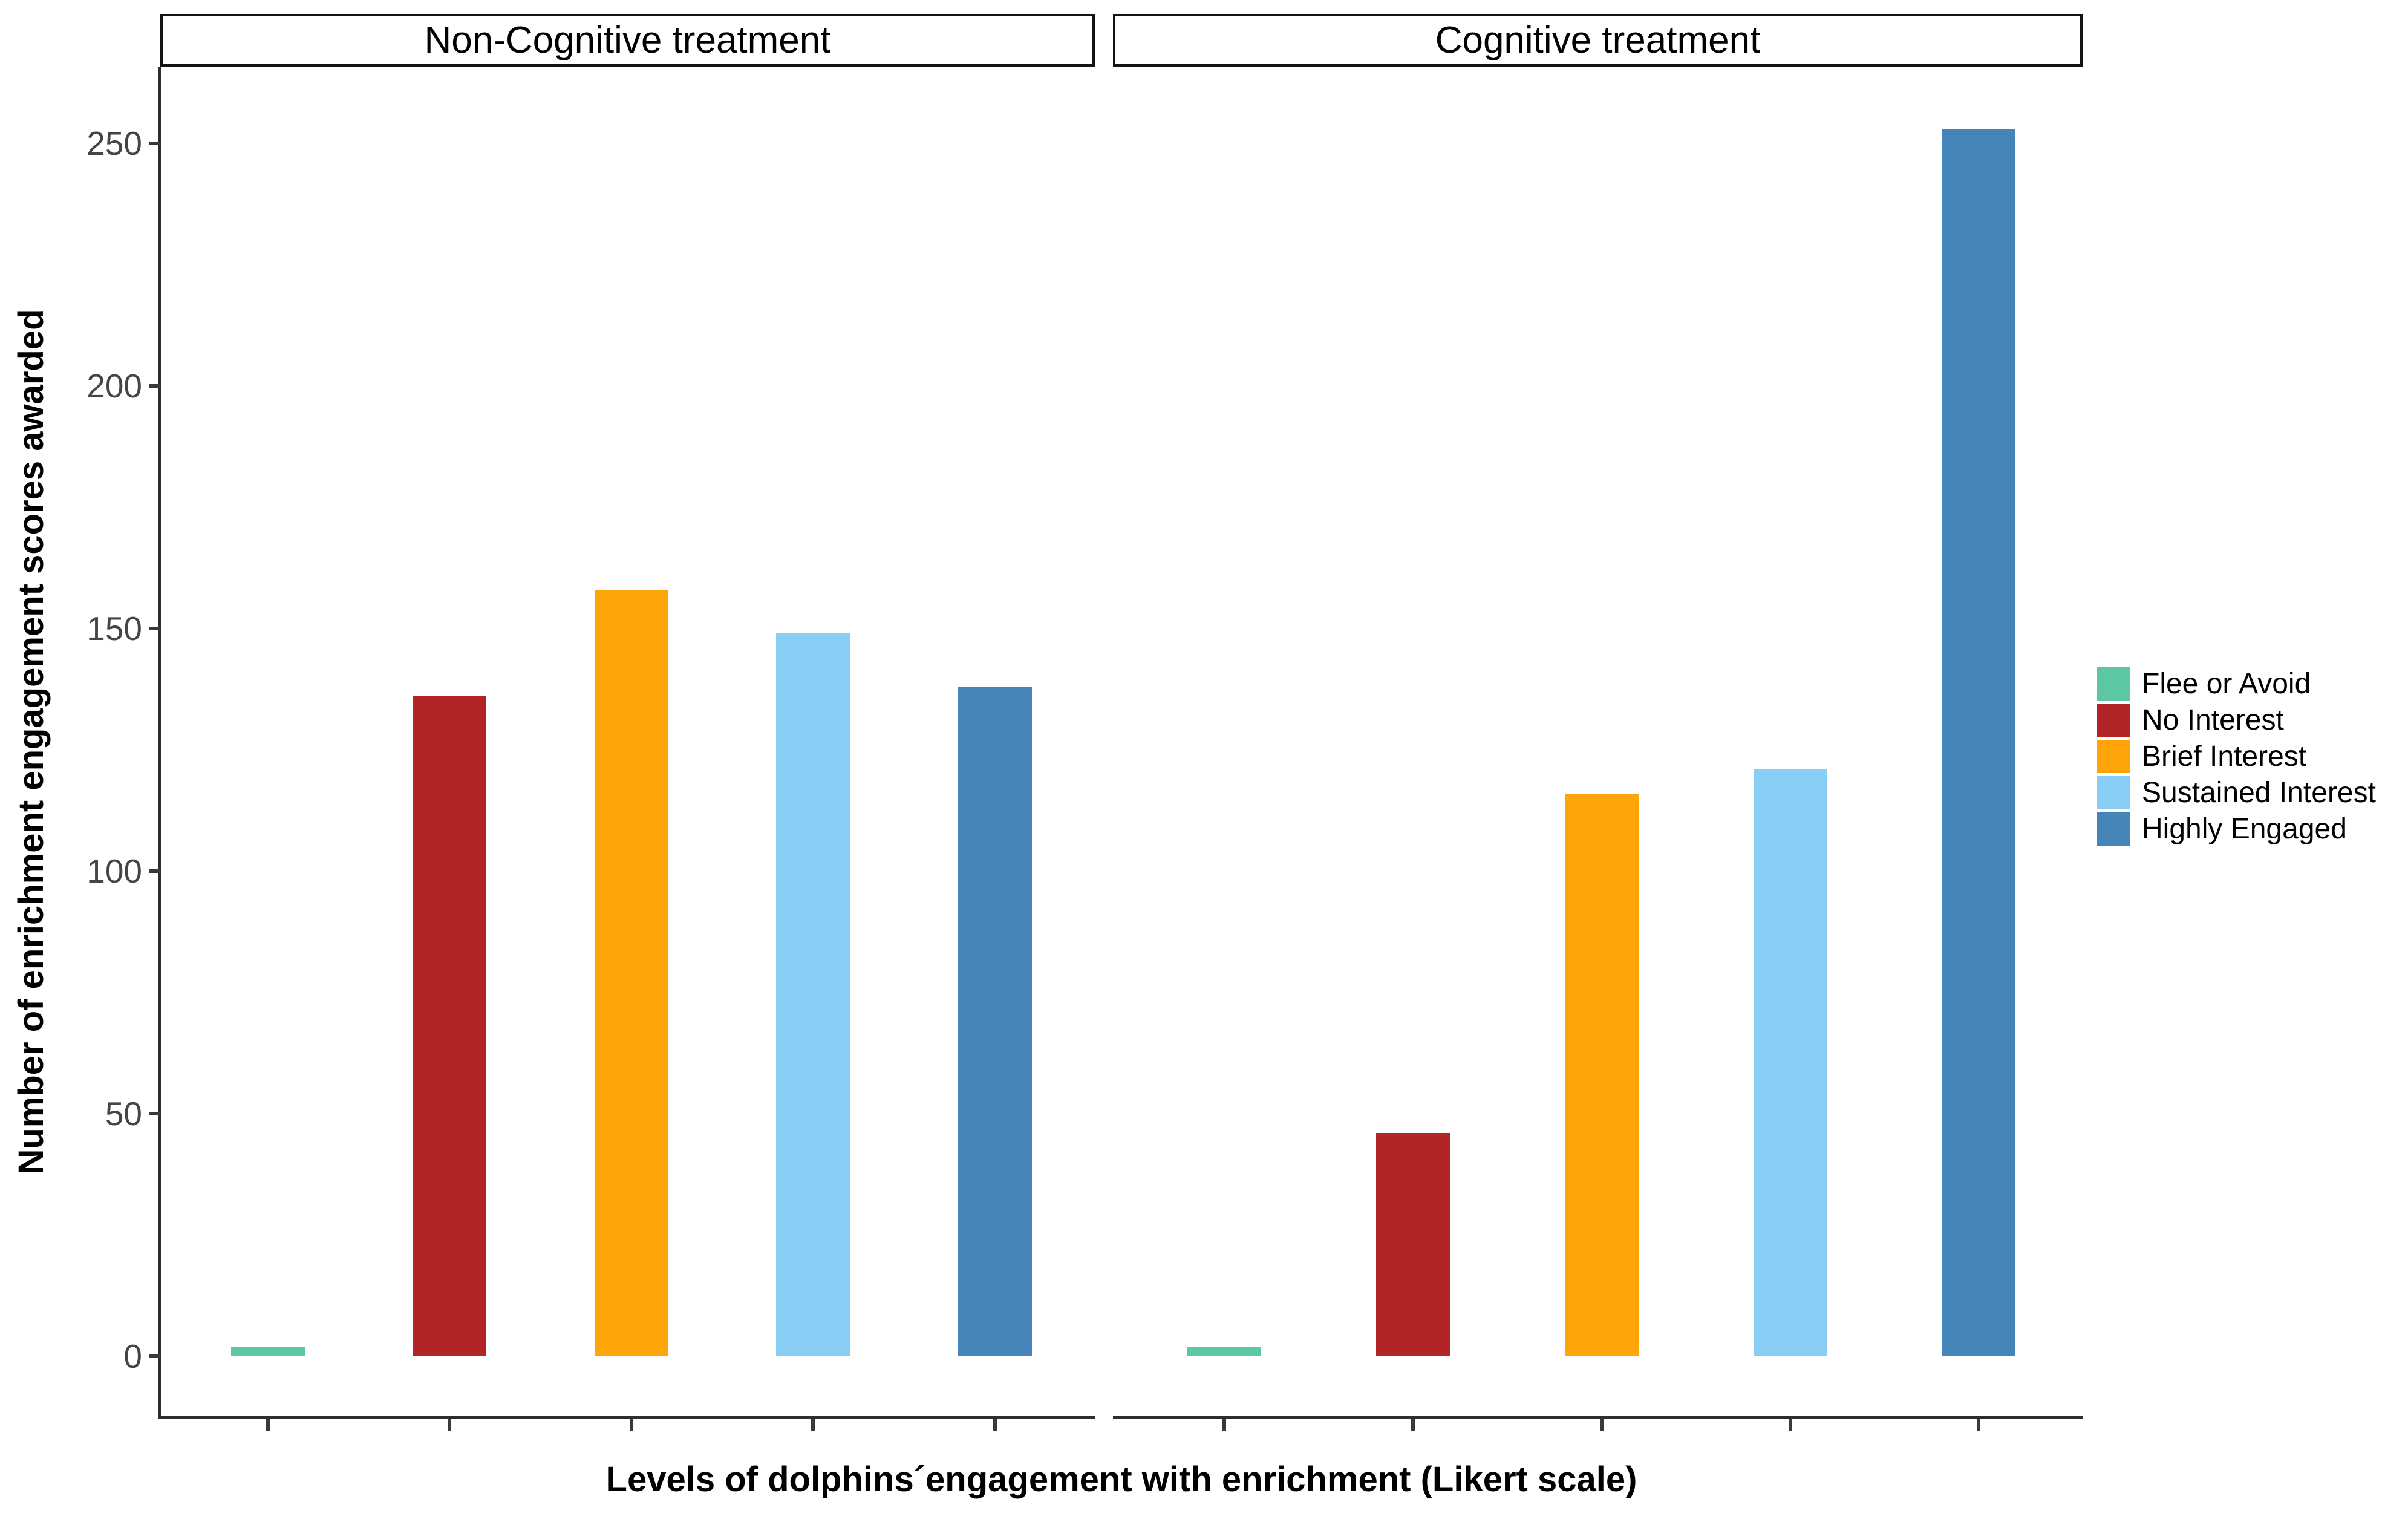  I want to click on x-axis-line-left-panel, so click(626, 1417).